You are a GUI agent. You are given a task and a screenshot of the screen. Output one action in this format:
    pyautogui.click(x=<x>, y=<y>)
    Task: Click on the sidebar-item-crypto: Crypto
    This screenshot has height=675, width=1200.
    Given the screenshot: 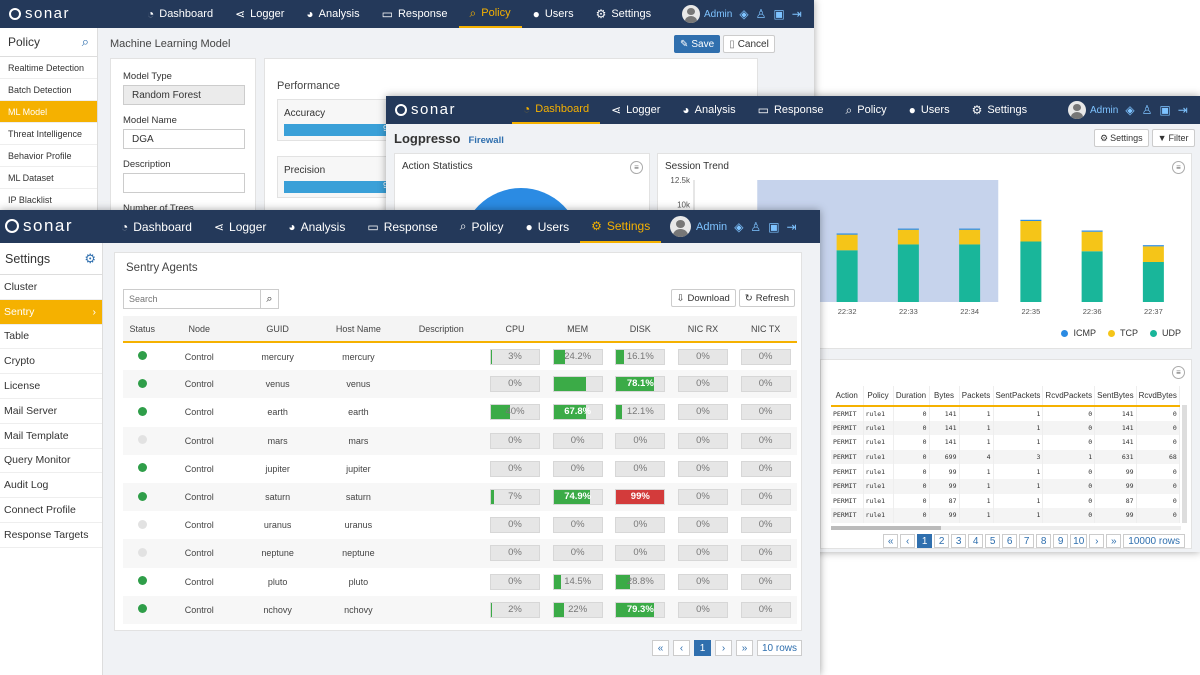 What is the action you would take?
    pyautogui.click(x=51, y=362)
    